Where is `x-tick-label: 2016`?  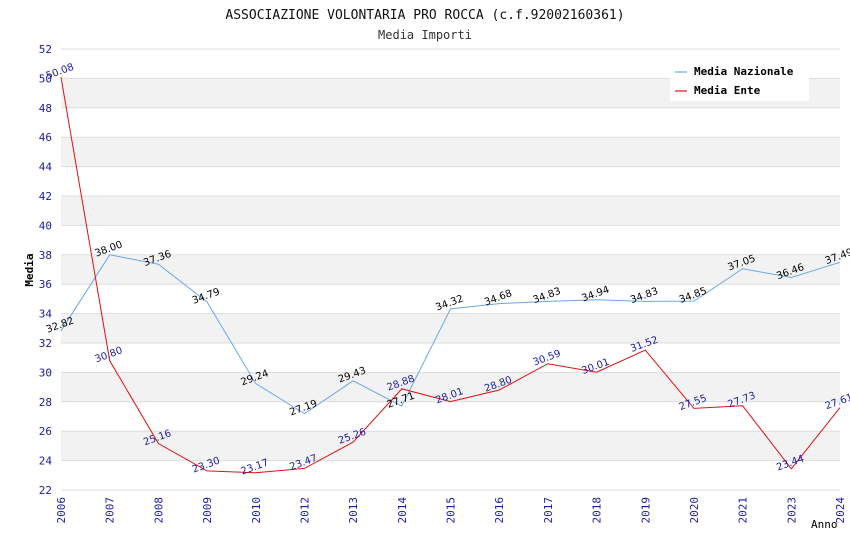
x-tick-label: 2016 is located at coordinates (499, 510).